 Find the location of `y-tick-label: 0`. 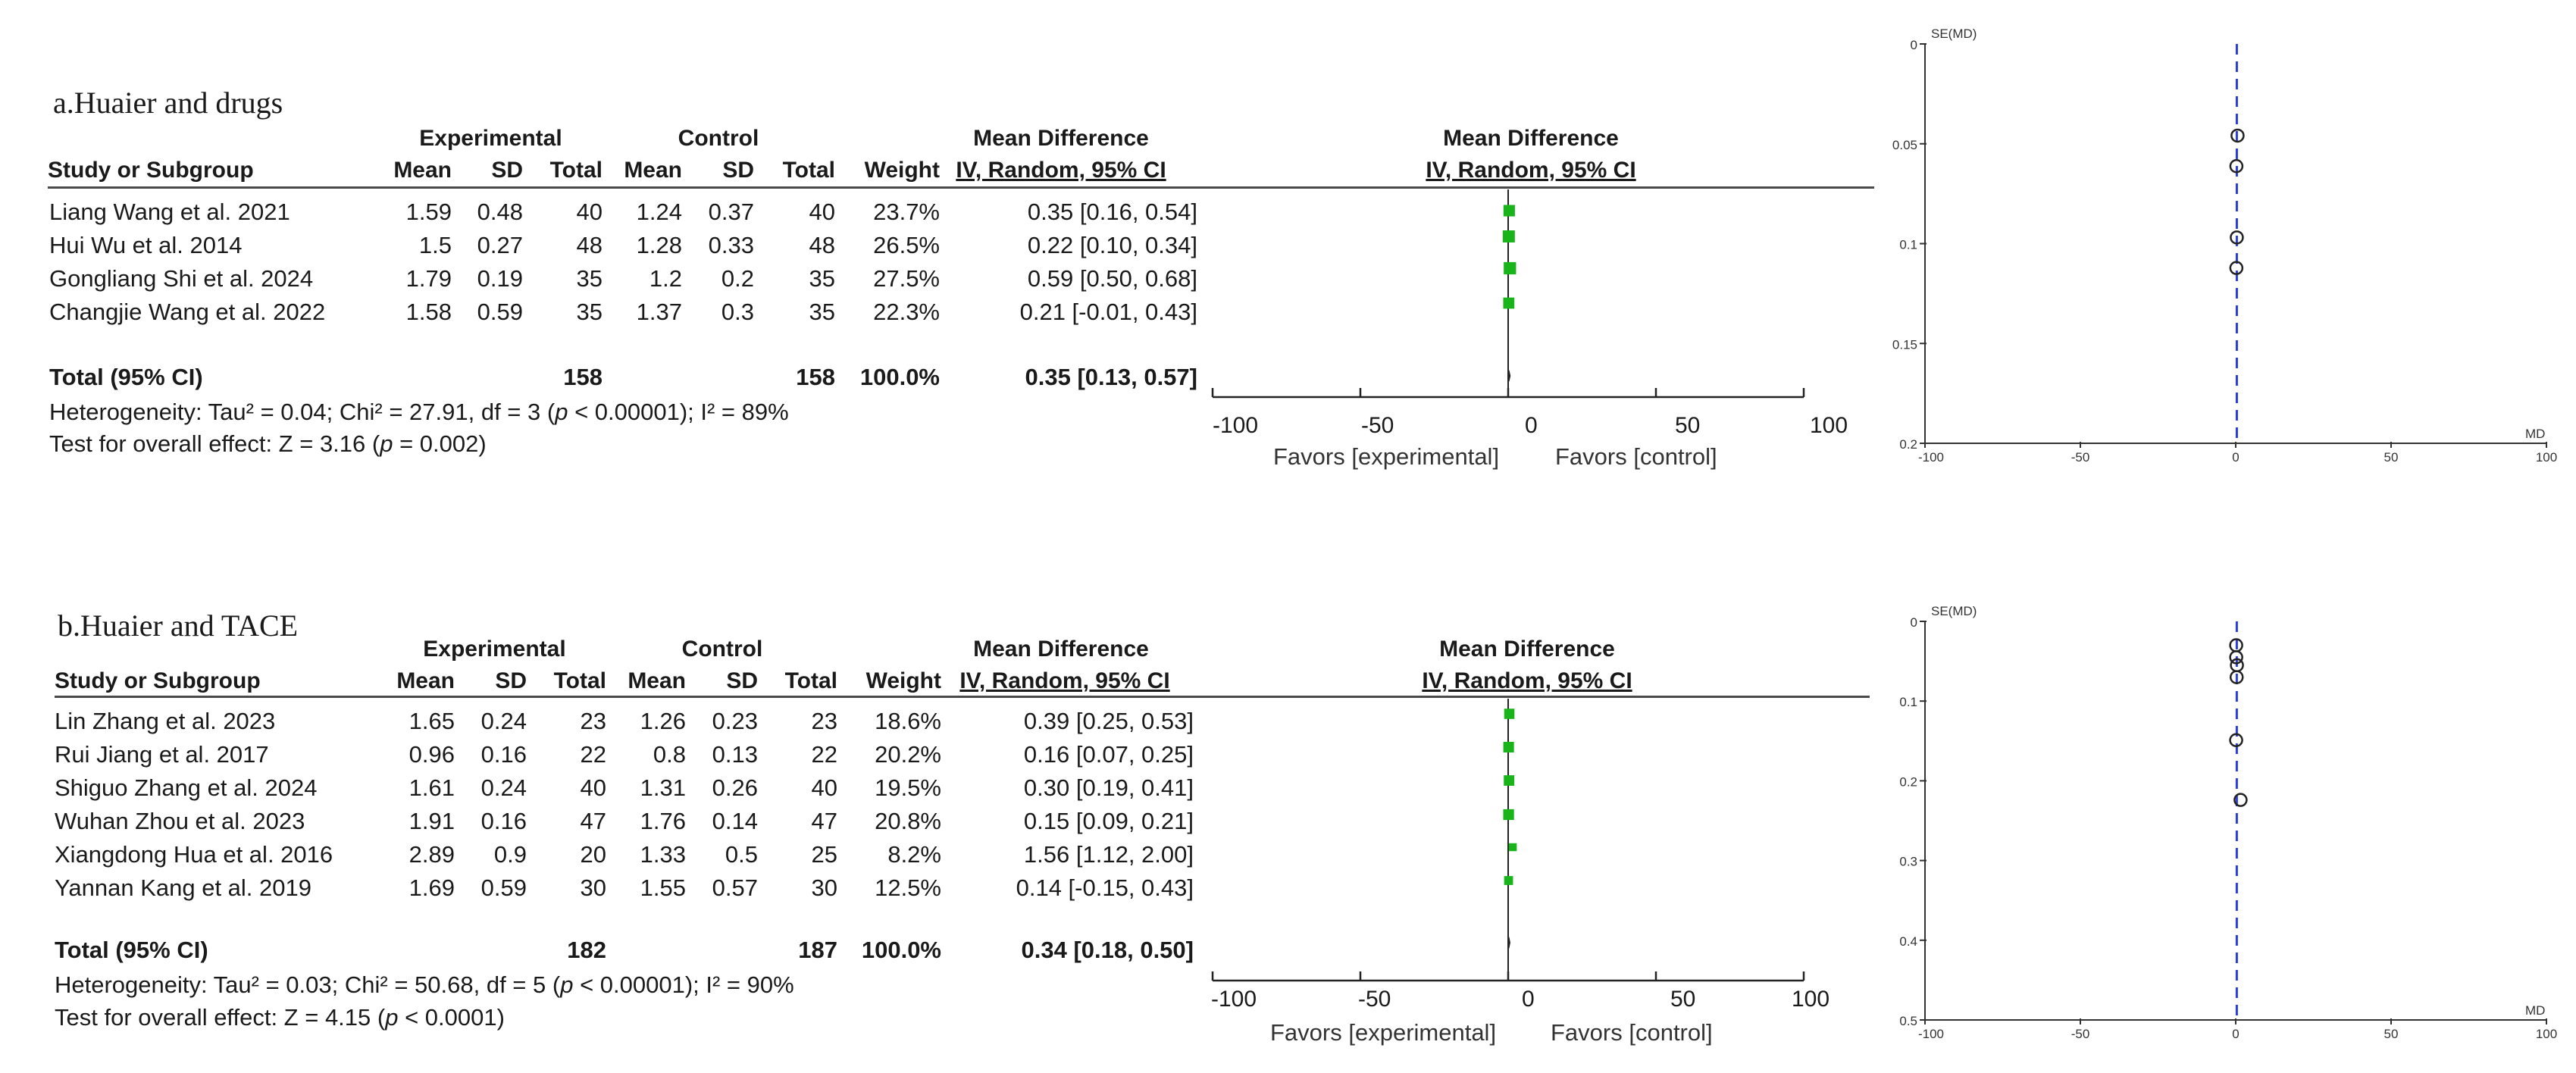

y-tick-label: 0 is located at coordinates (1914, 622).